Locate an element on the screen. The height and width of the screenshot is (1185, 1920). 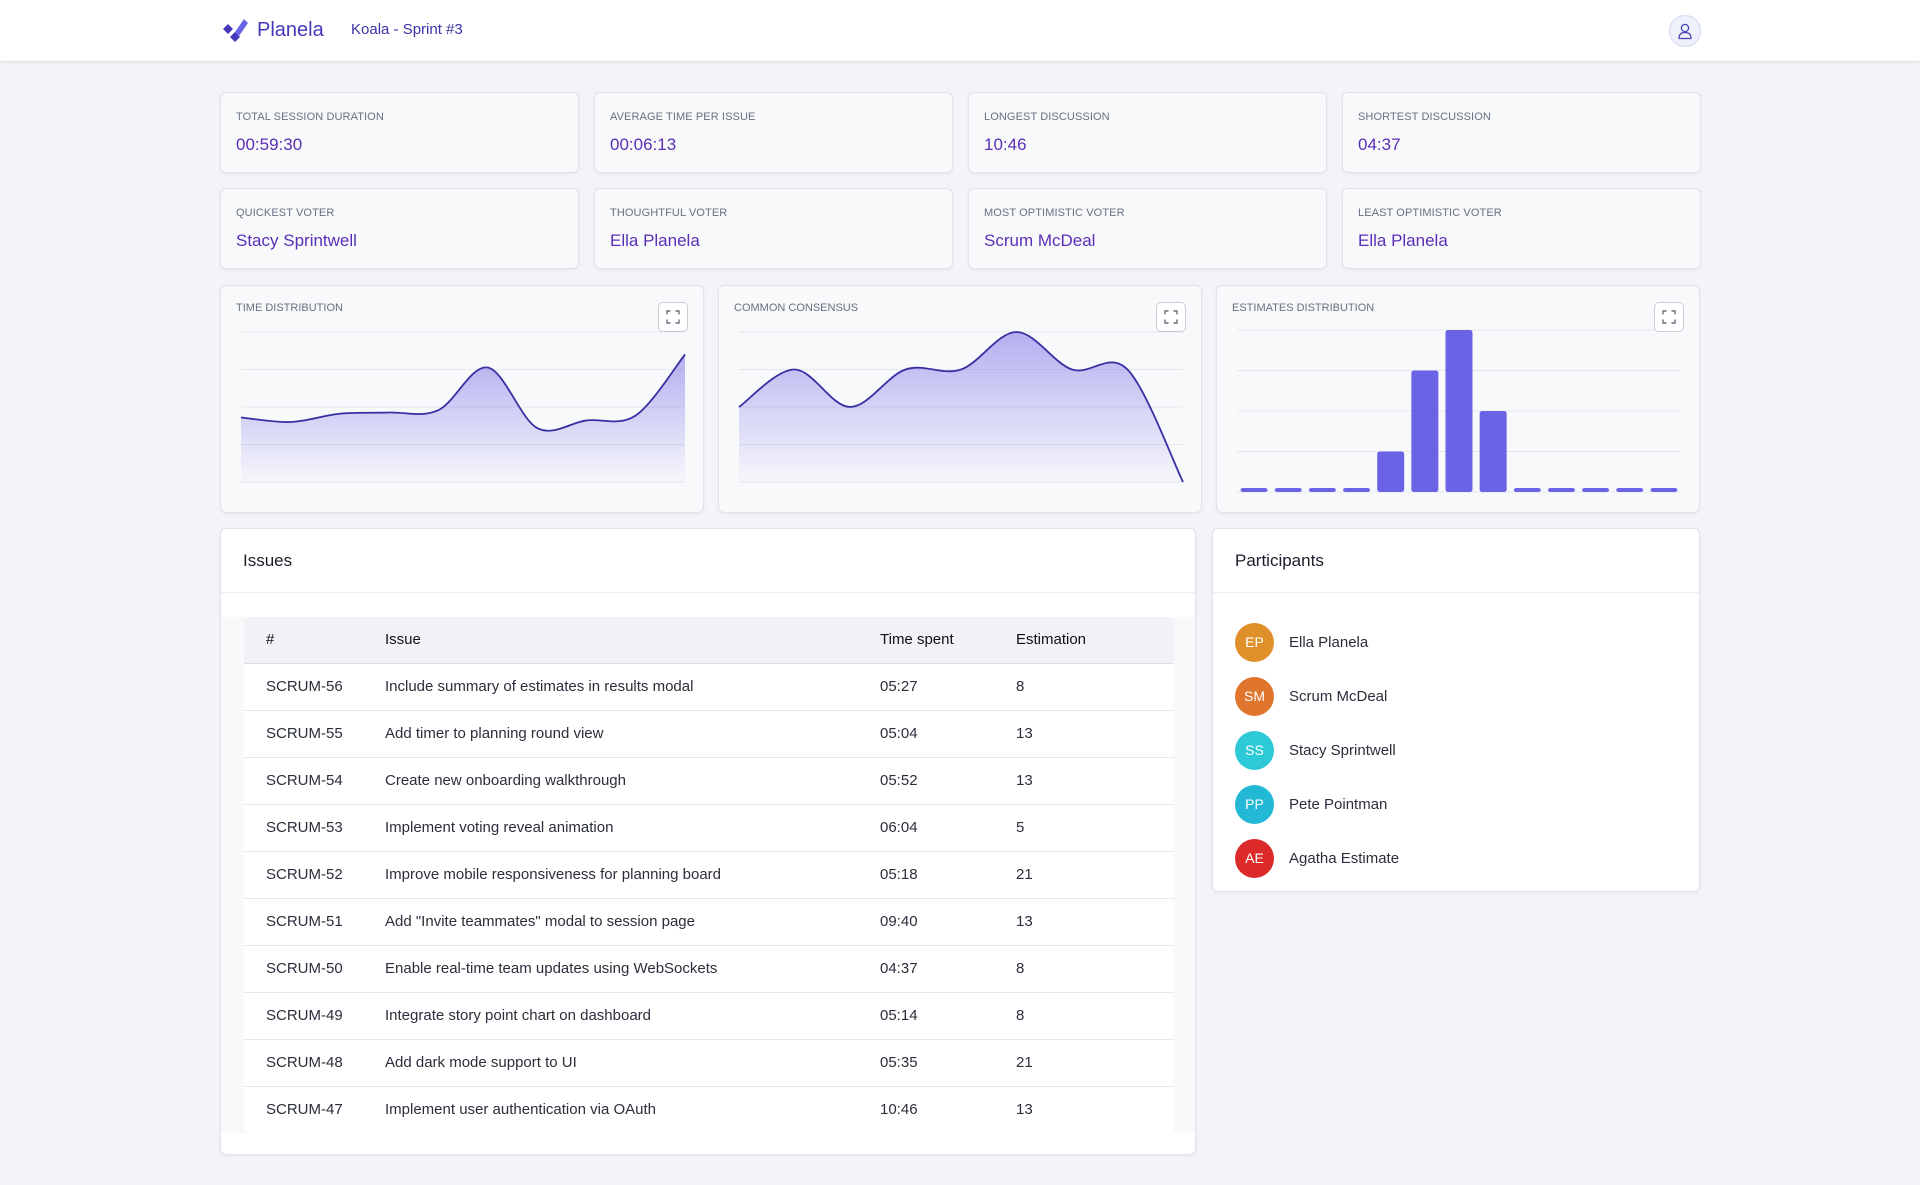
stat-card-thoughtful-voter: THOUGHTFUL VOTER Ella Planela is located at coordinates (773, 228).